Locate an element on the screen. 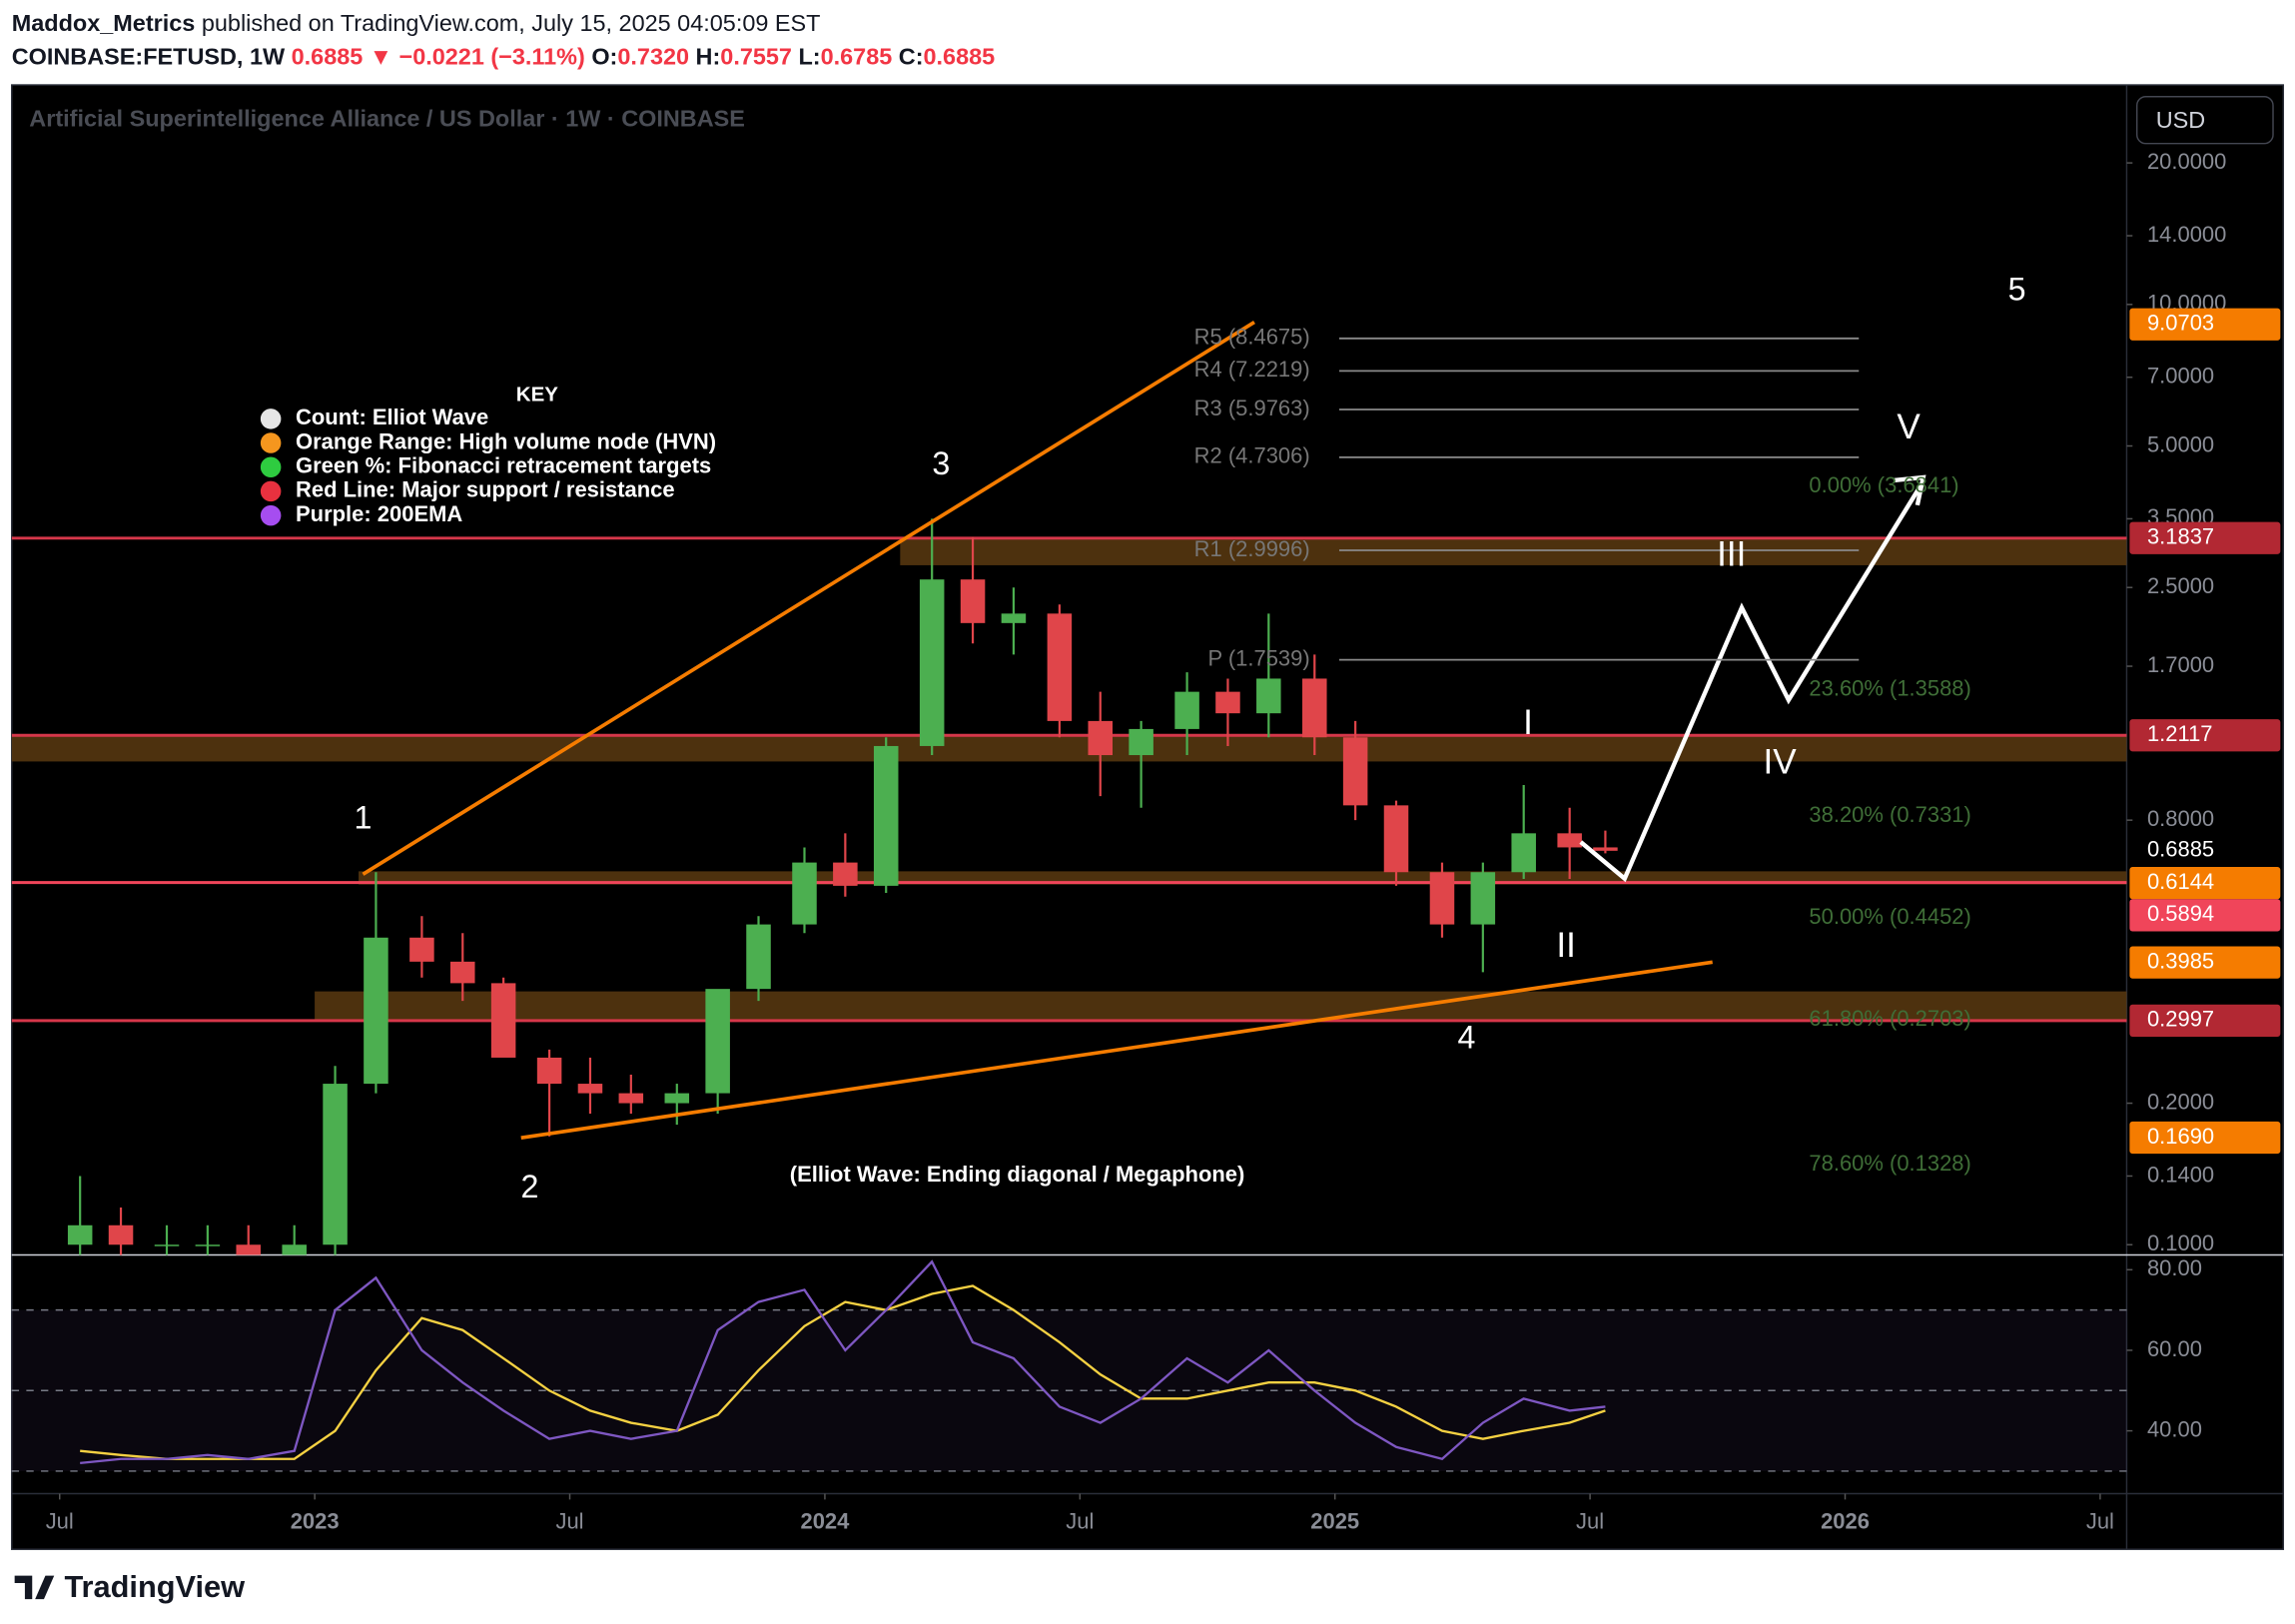 Image resolution: width=2295 pixels, height=1624 pixels. fib-label: 61.80% (0.2703) is located at coordinates (1890, 1018).